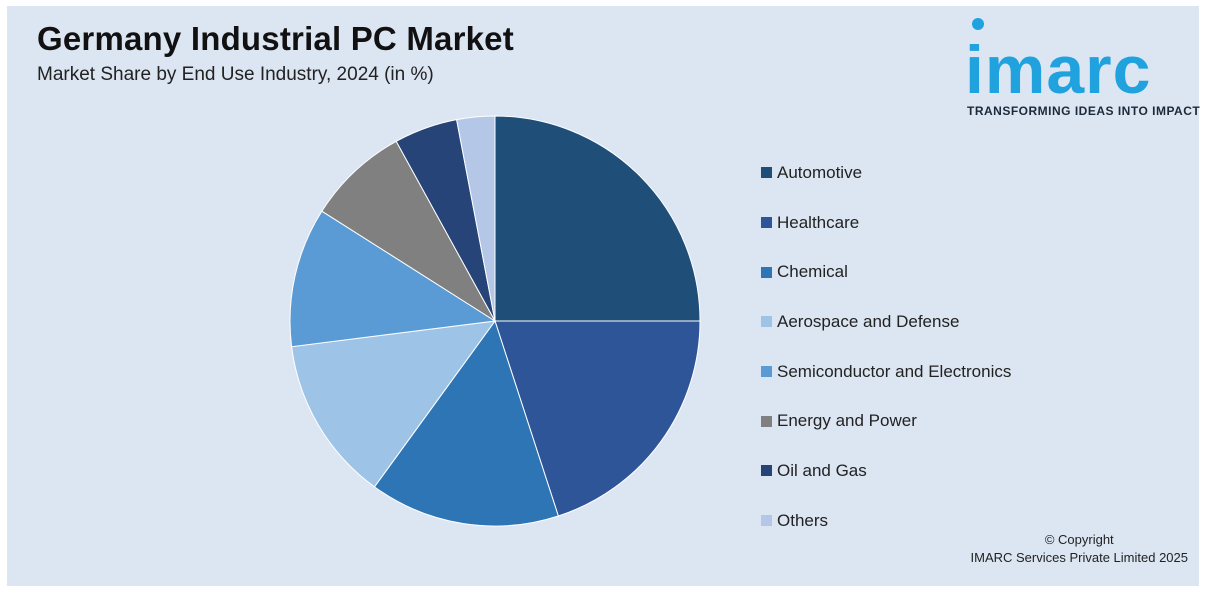 The width and height of the screenshot is (1206, 593). What do you see at coordinates (275, 38) in the screenshot?
I see `chart-title: Germany Industrial PC Market` at bounding box center [275, 38].